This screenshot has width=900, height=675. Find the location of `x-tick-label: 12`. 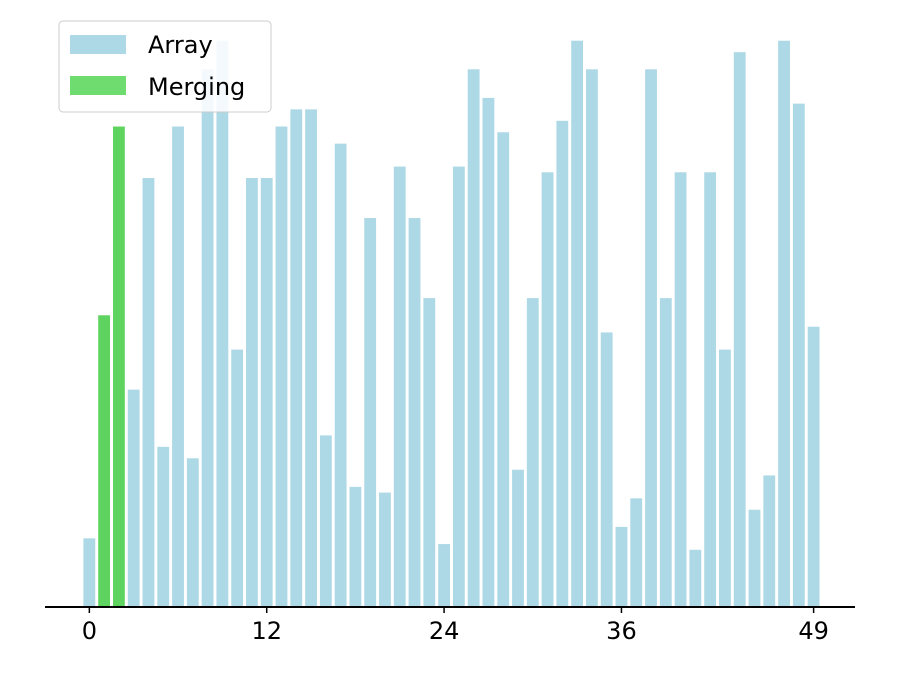

x-tick-label: 12 is located at coordinates (266, 631).